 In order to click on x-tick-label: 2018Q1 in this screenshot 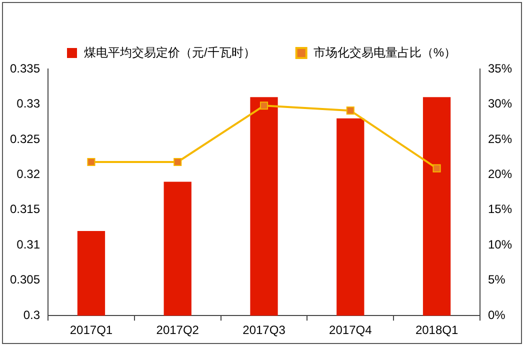, I will do `click(436, 330)`.